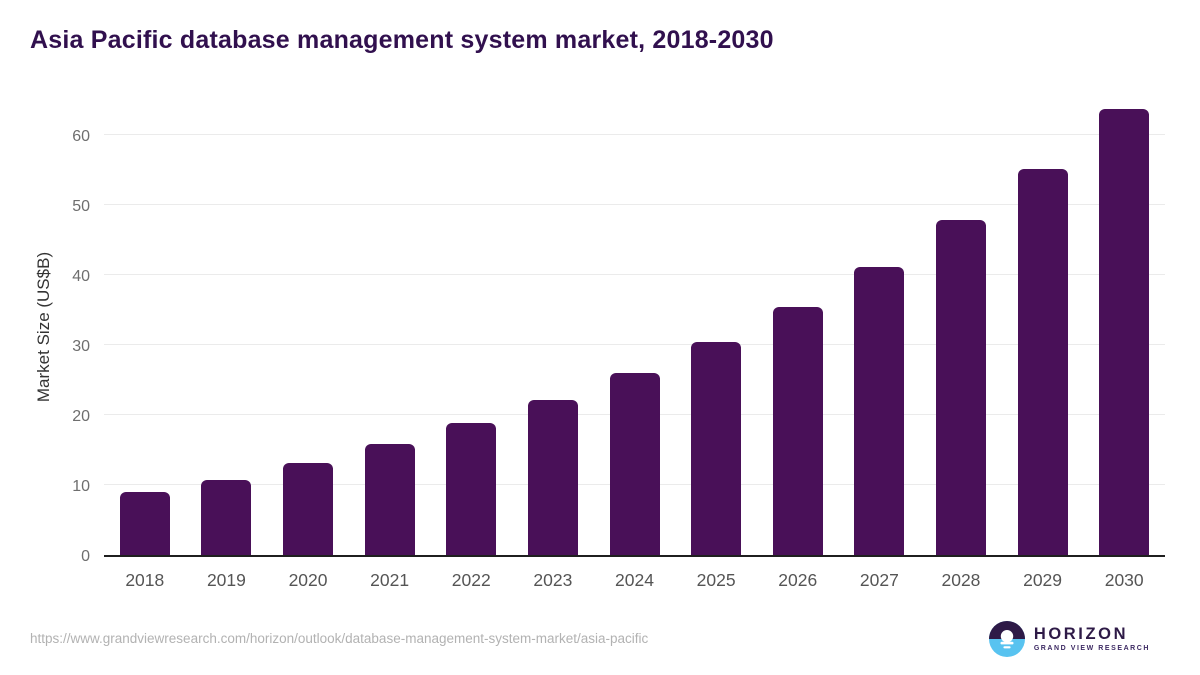 The height and width of the screenshot is (675, 1200). I want to click on bar-2026, so click(797, 430).